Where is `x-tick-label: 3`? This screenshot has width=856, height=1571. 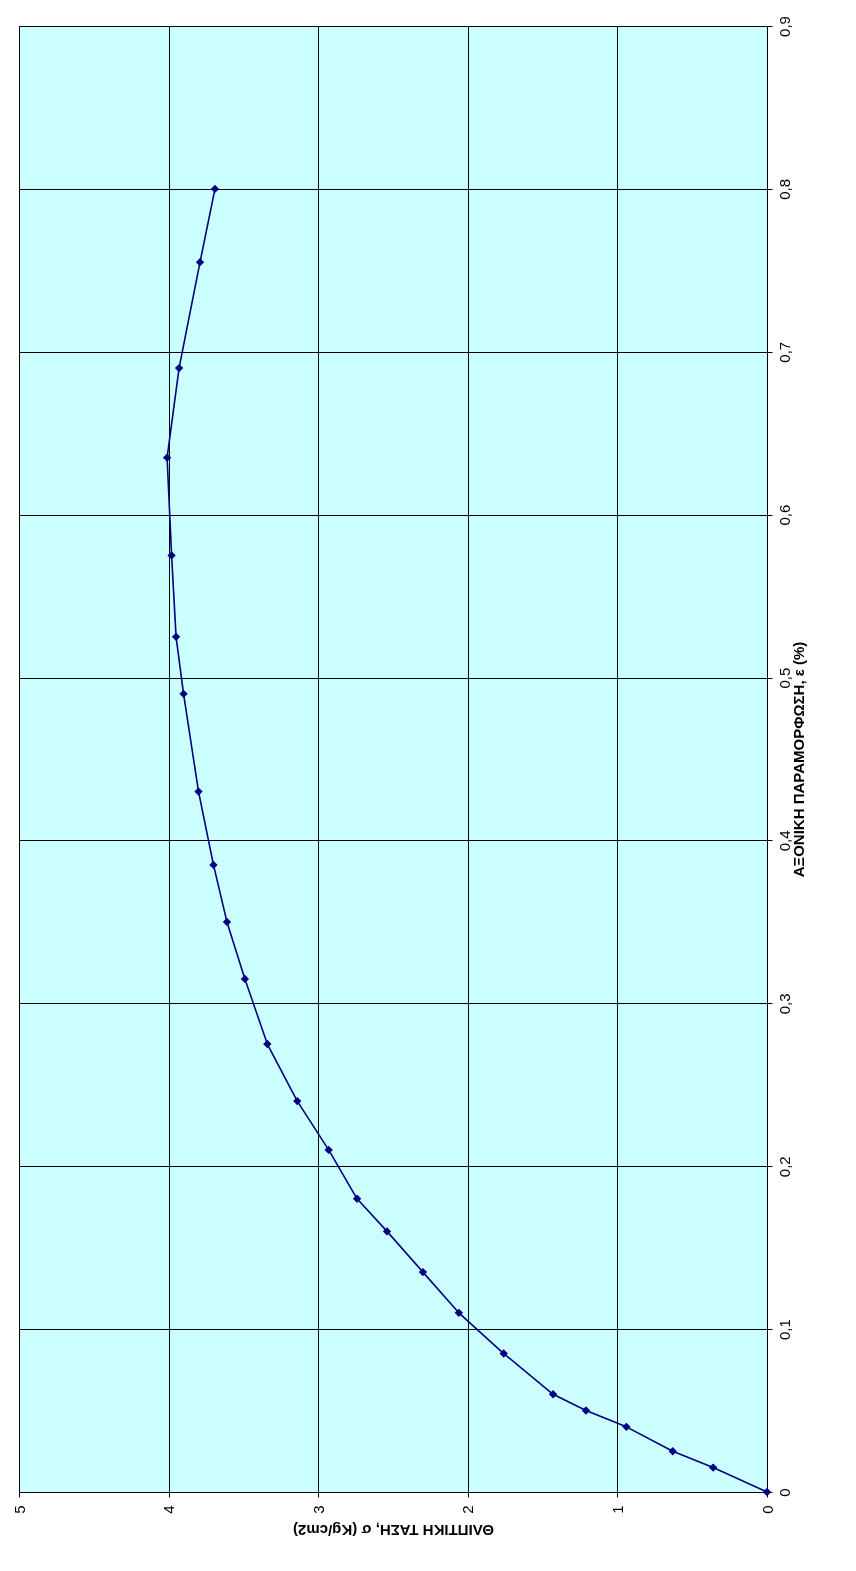 x-tick-label: 3 is located at coordinates (318, 1509).